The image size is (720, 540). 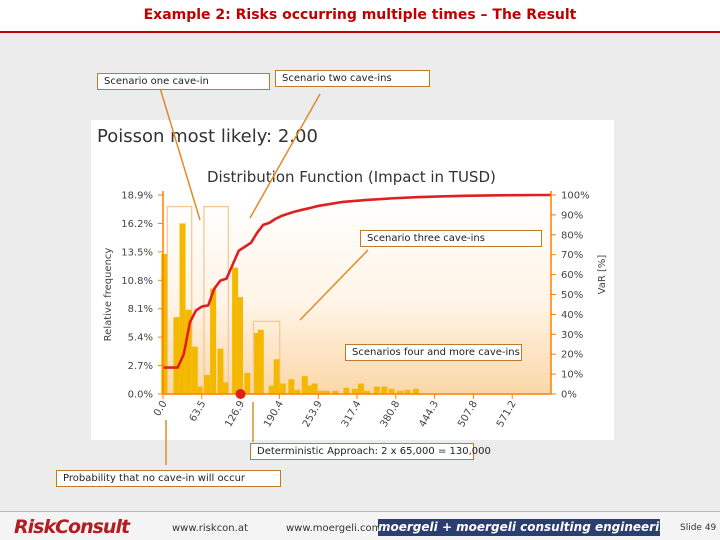 What do you see at coordinates (352, 414) in the screenshot?
I see `x-tick-label: 317.4` at bounding box center [352, 414].